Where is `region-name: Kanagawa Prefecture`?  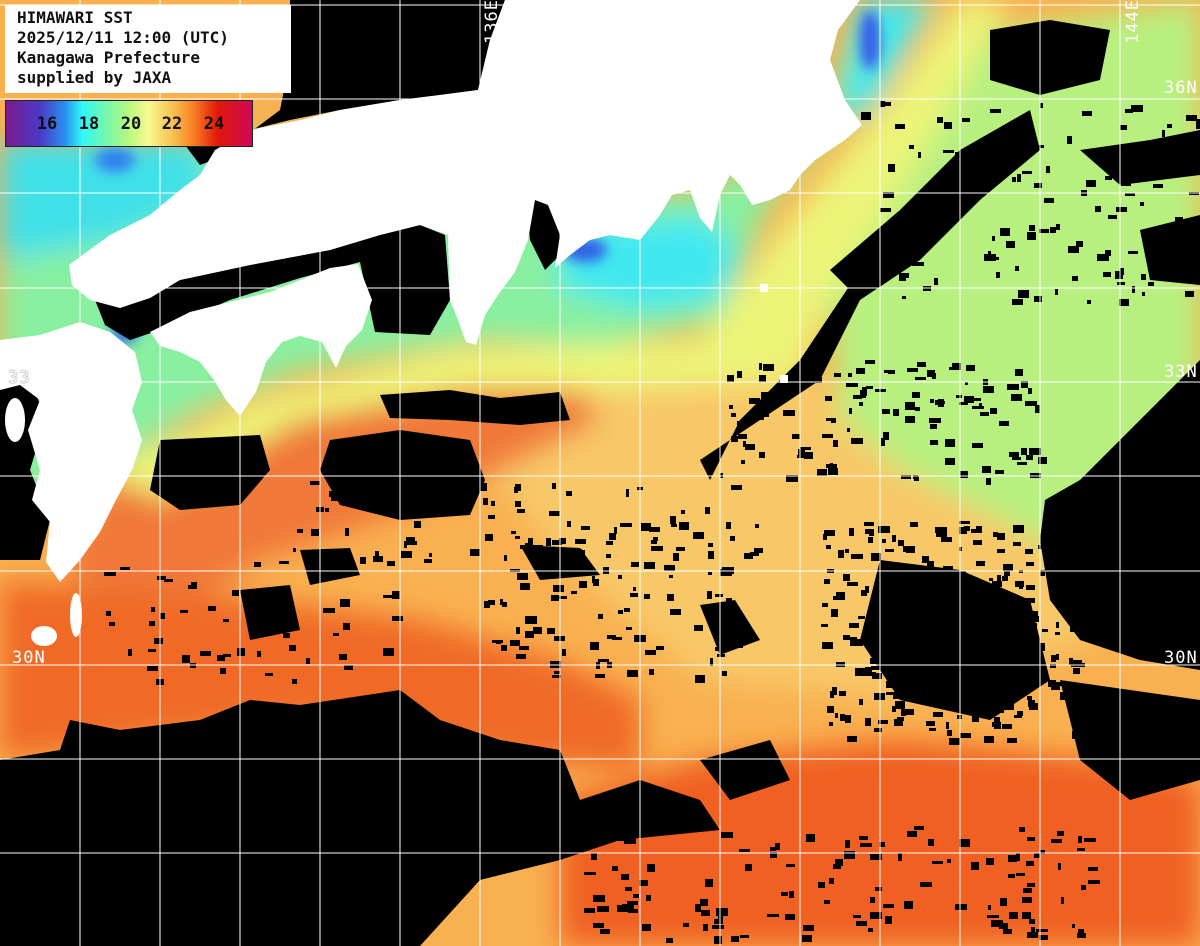
region-name: Kanagawa Prefecture is located at coordinates (109, 57).